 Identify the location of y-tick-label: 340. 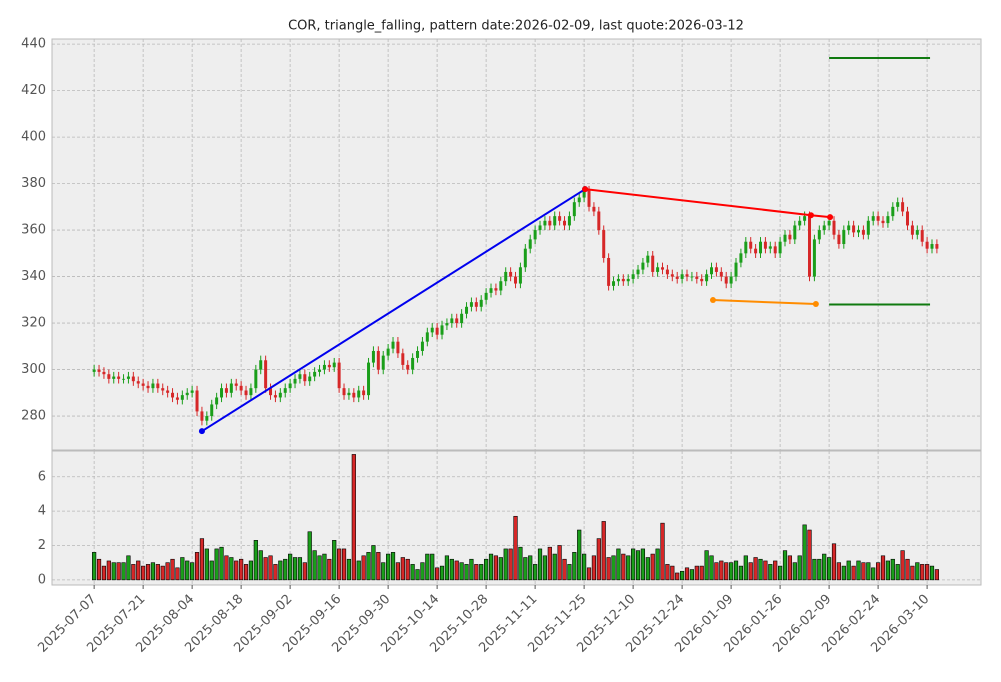
(33, 276).